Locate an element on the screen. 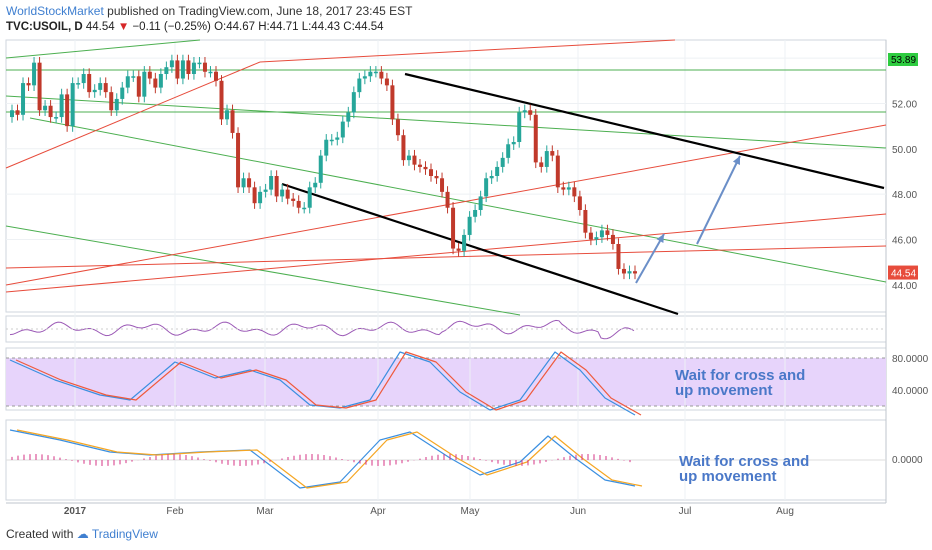 The height and width of the screenshot is (550, 932). last-price-badge is located at coordinates (903, 272).